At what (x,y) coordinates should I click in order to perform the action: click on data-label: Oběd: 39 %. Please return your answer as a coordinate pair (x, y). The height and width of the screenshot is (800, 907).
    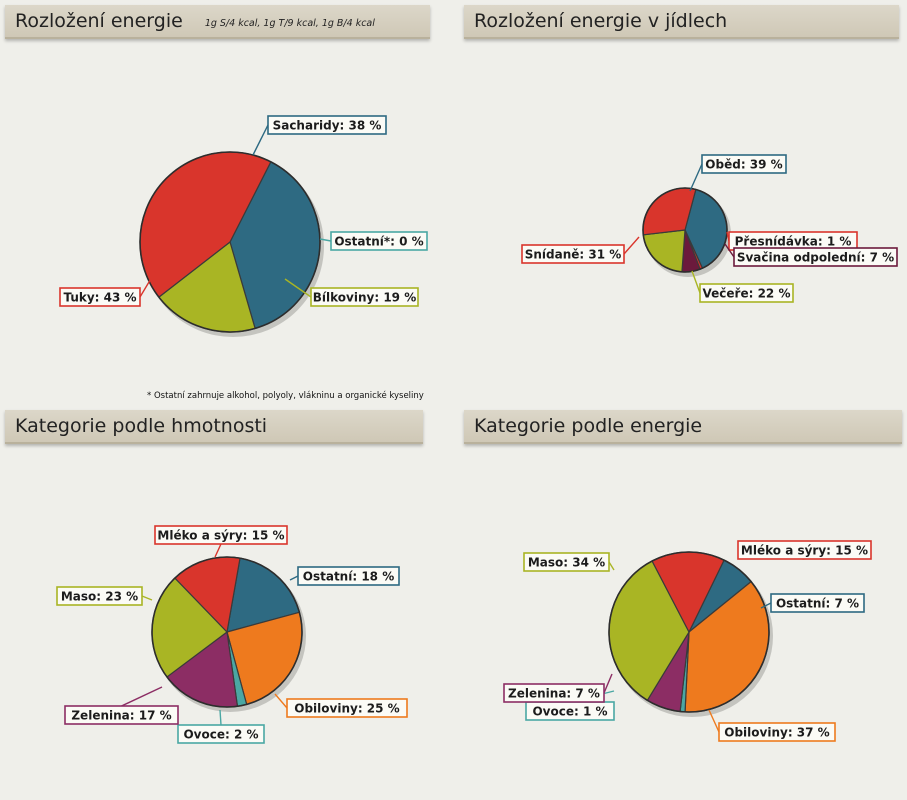
    Looking at the image, I should click on (738, 173).